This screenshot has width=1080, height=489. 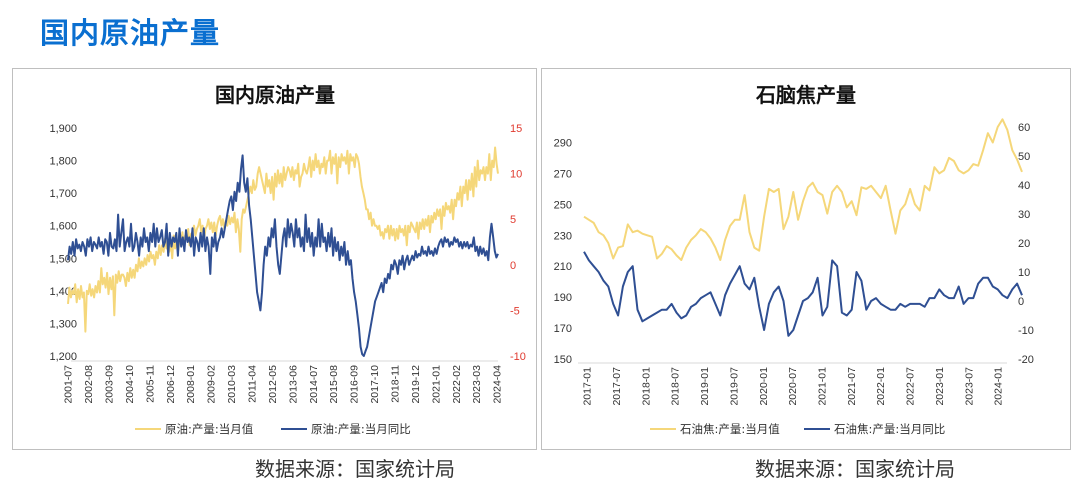 I want to click on crude-oil-left-tick-label: 1,900, so click(x=63, y=129).